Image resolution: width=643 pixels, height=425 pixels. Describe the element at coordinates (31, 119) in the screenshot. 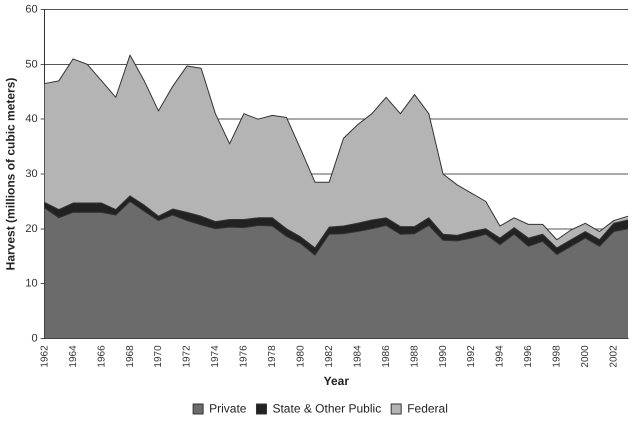

I see `y-tick-label: 40` at that location.